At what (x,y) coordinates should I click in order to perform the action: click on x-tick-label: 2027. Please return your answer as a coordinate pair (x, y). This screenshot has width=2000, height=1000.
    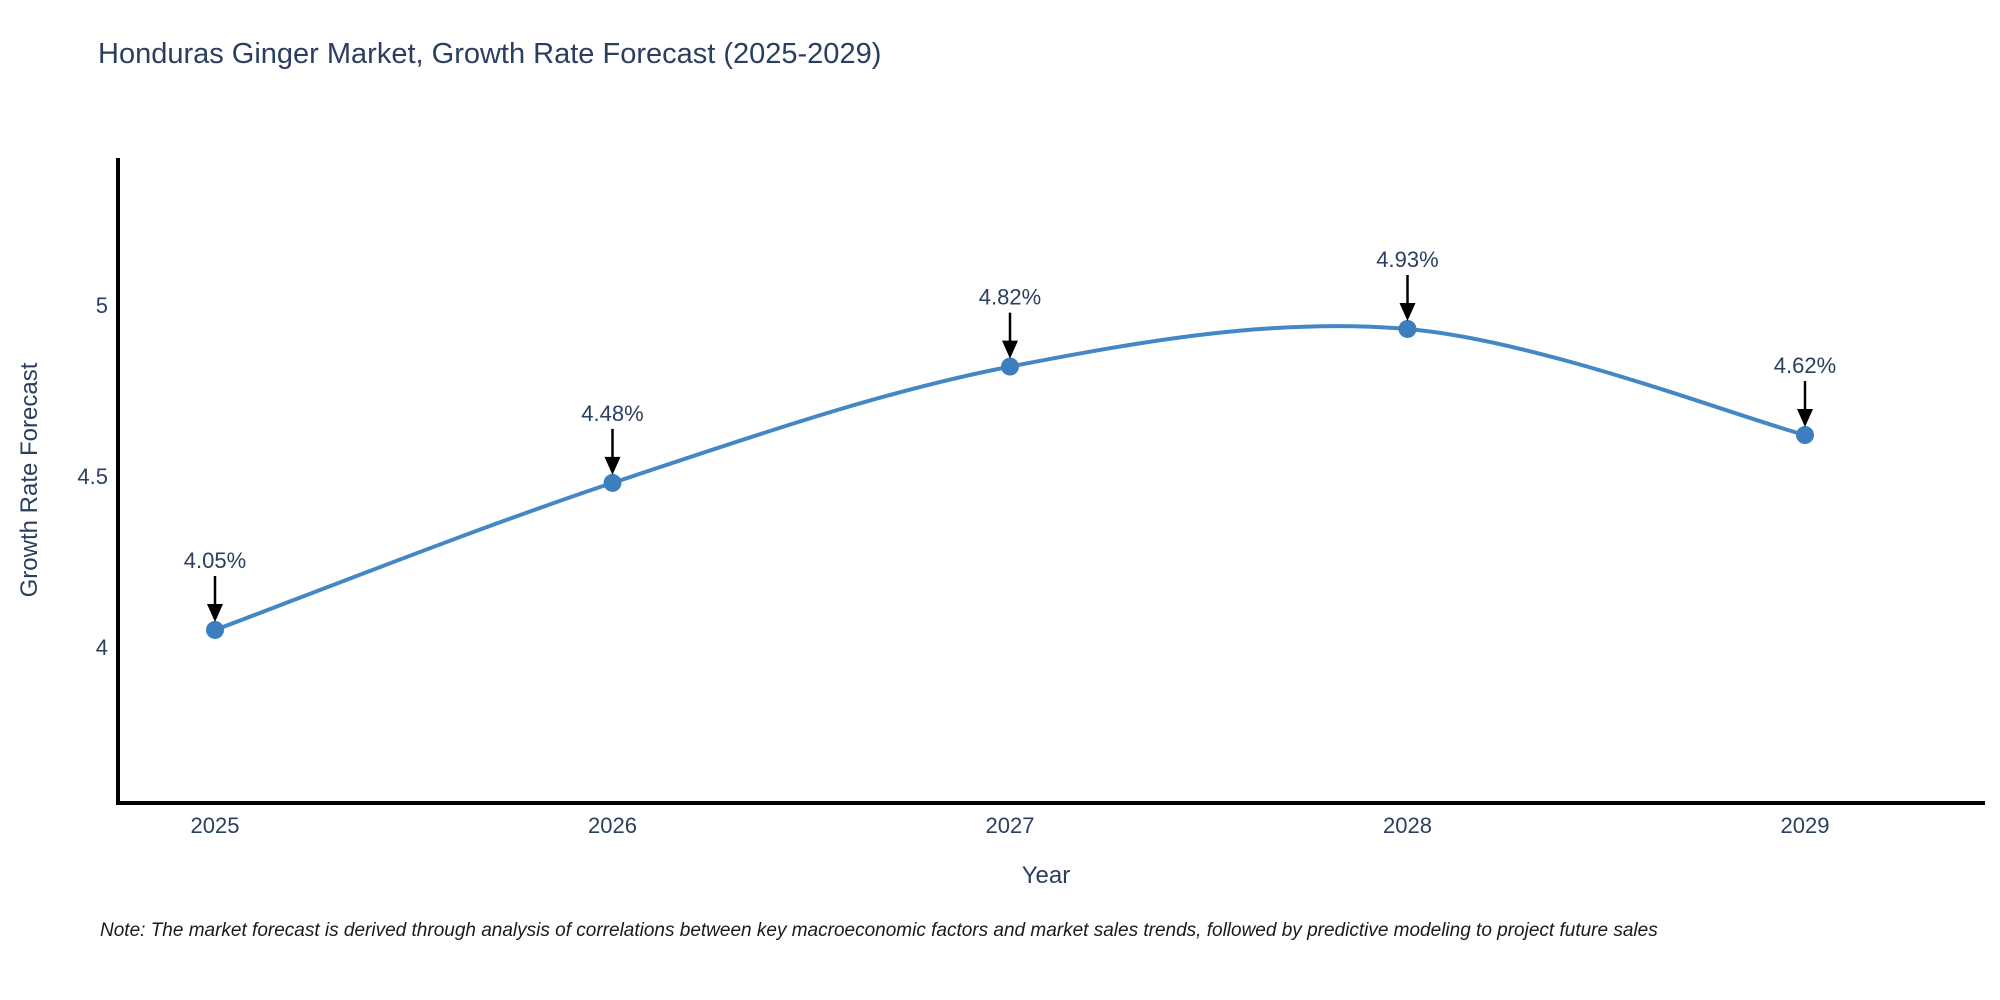
    Looking at the image, I should click on (1010, 825).